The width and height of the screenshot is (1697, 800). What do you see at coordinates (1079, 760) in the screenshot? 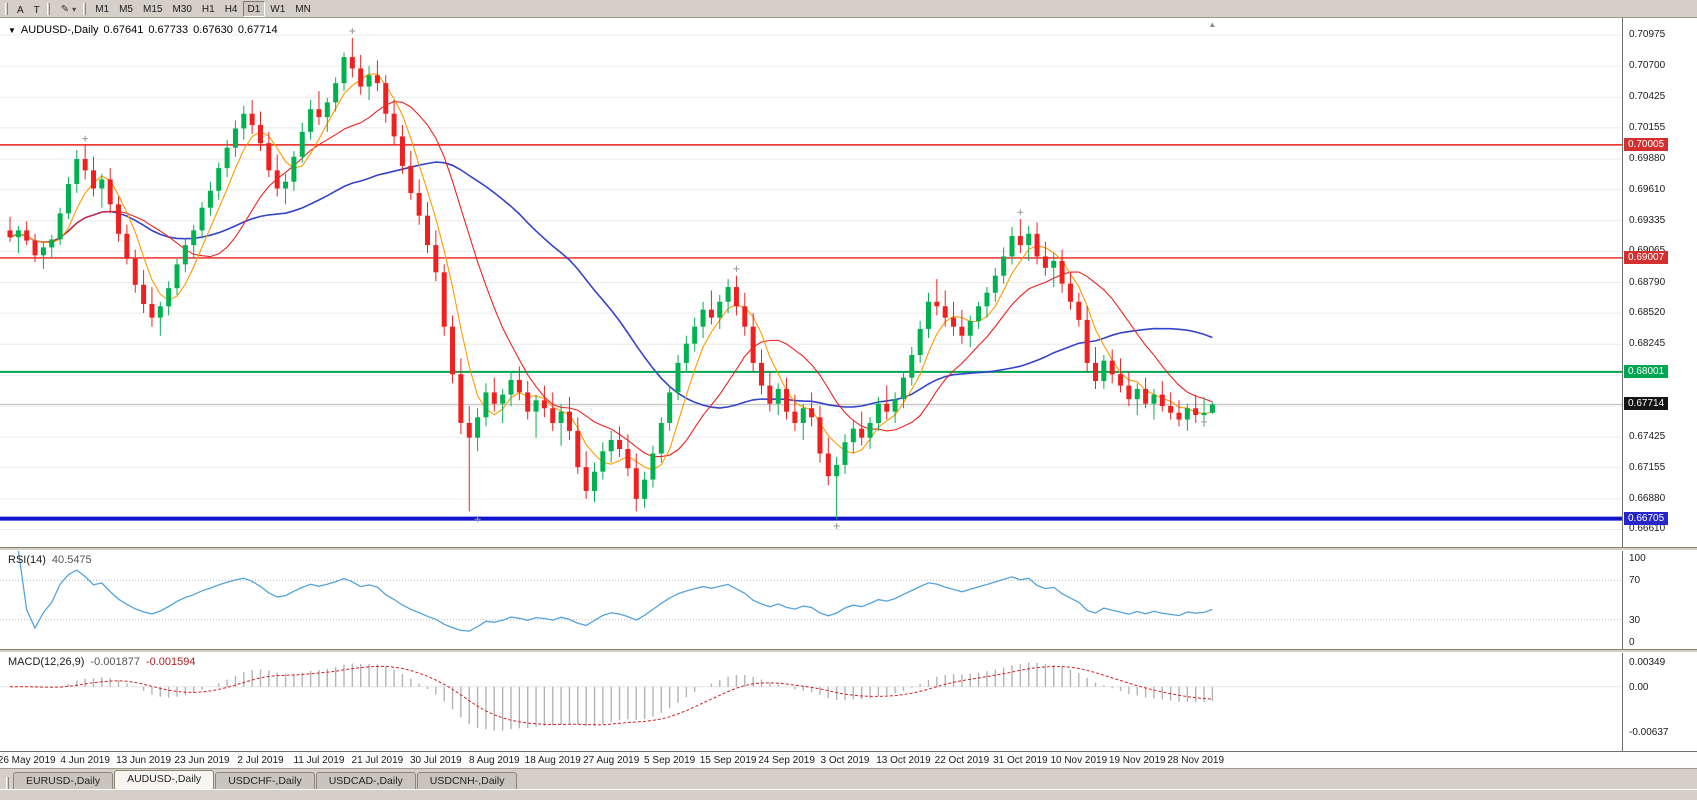
I see `date-axis-label: 10 Nov 2019` at bounding box center [1079, 760].